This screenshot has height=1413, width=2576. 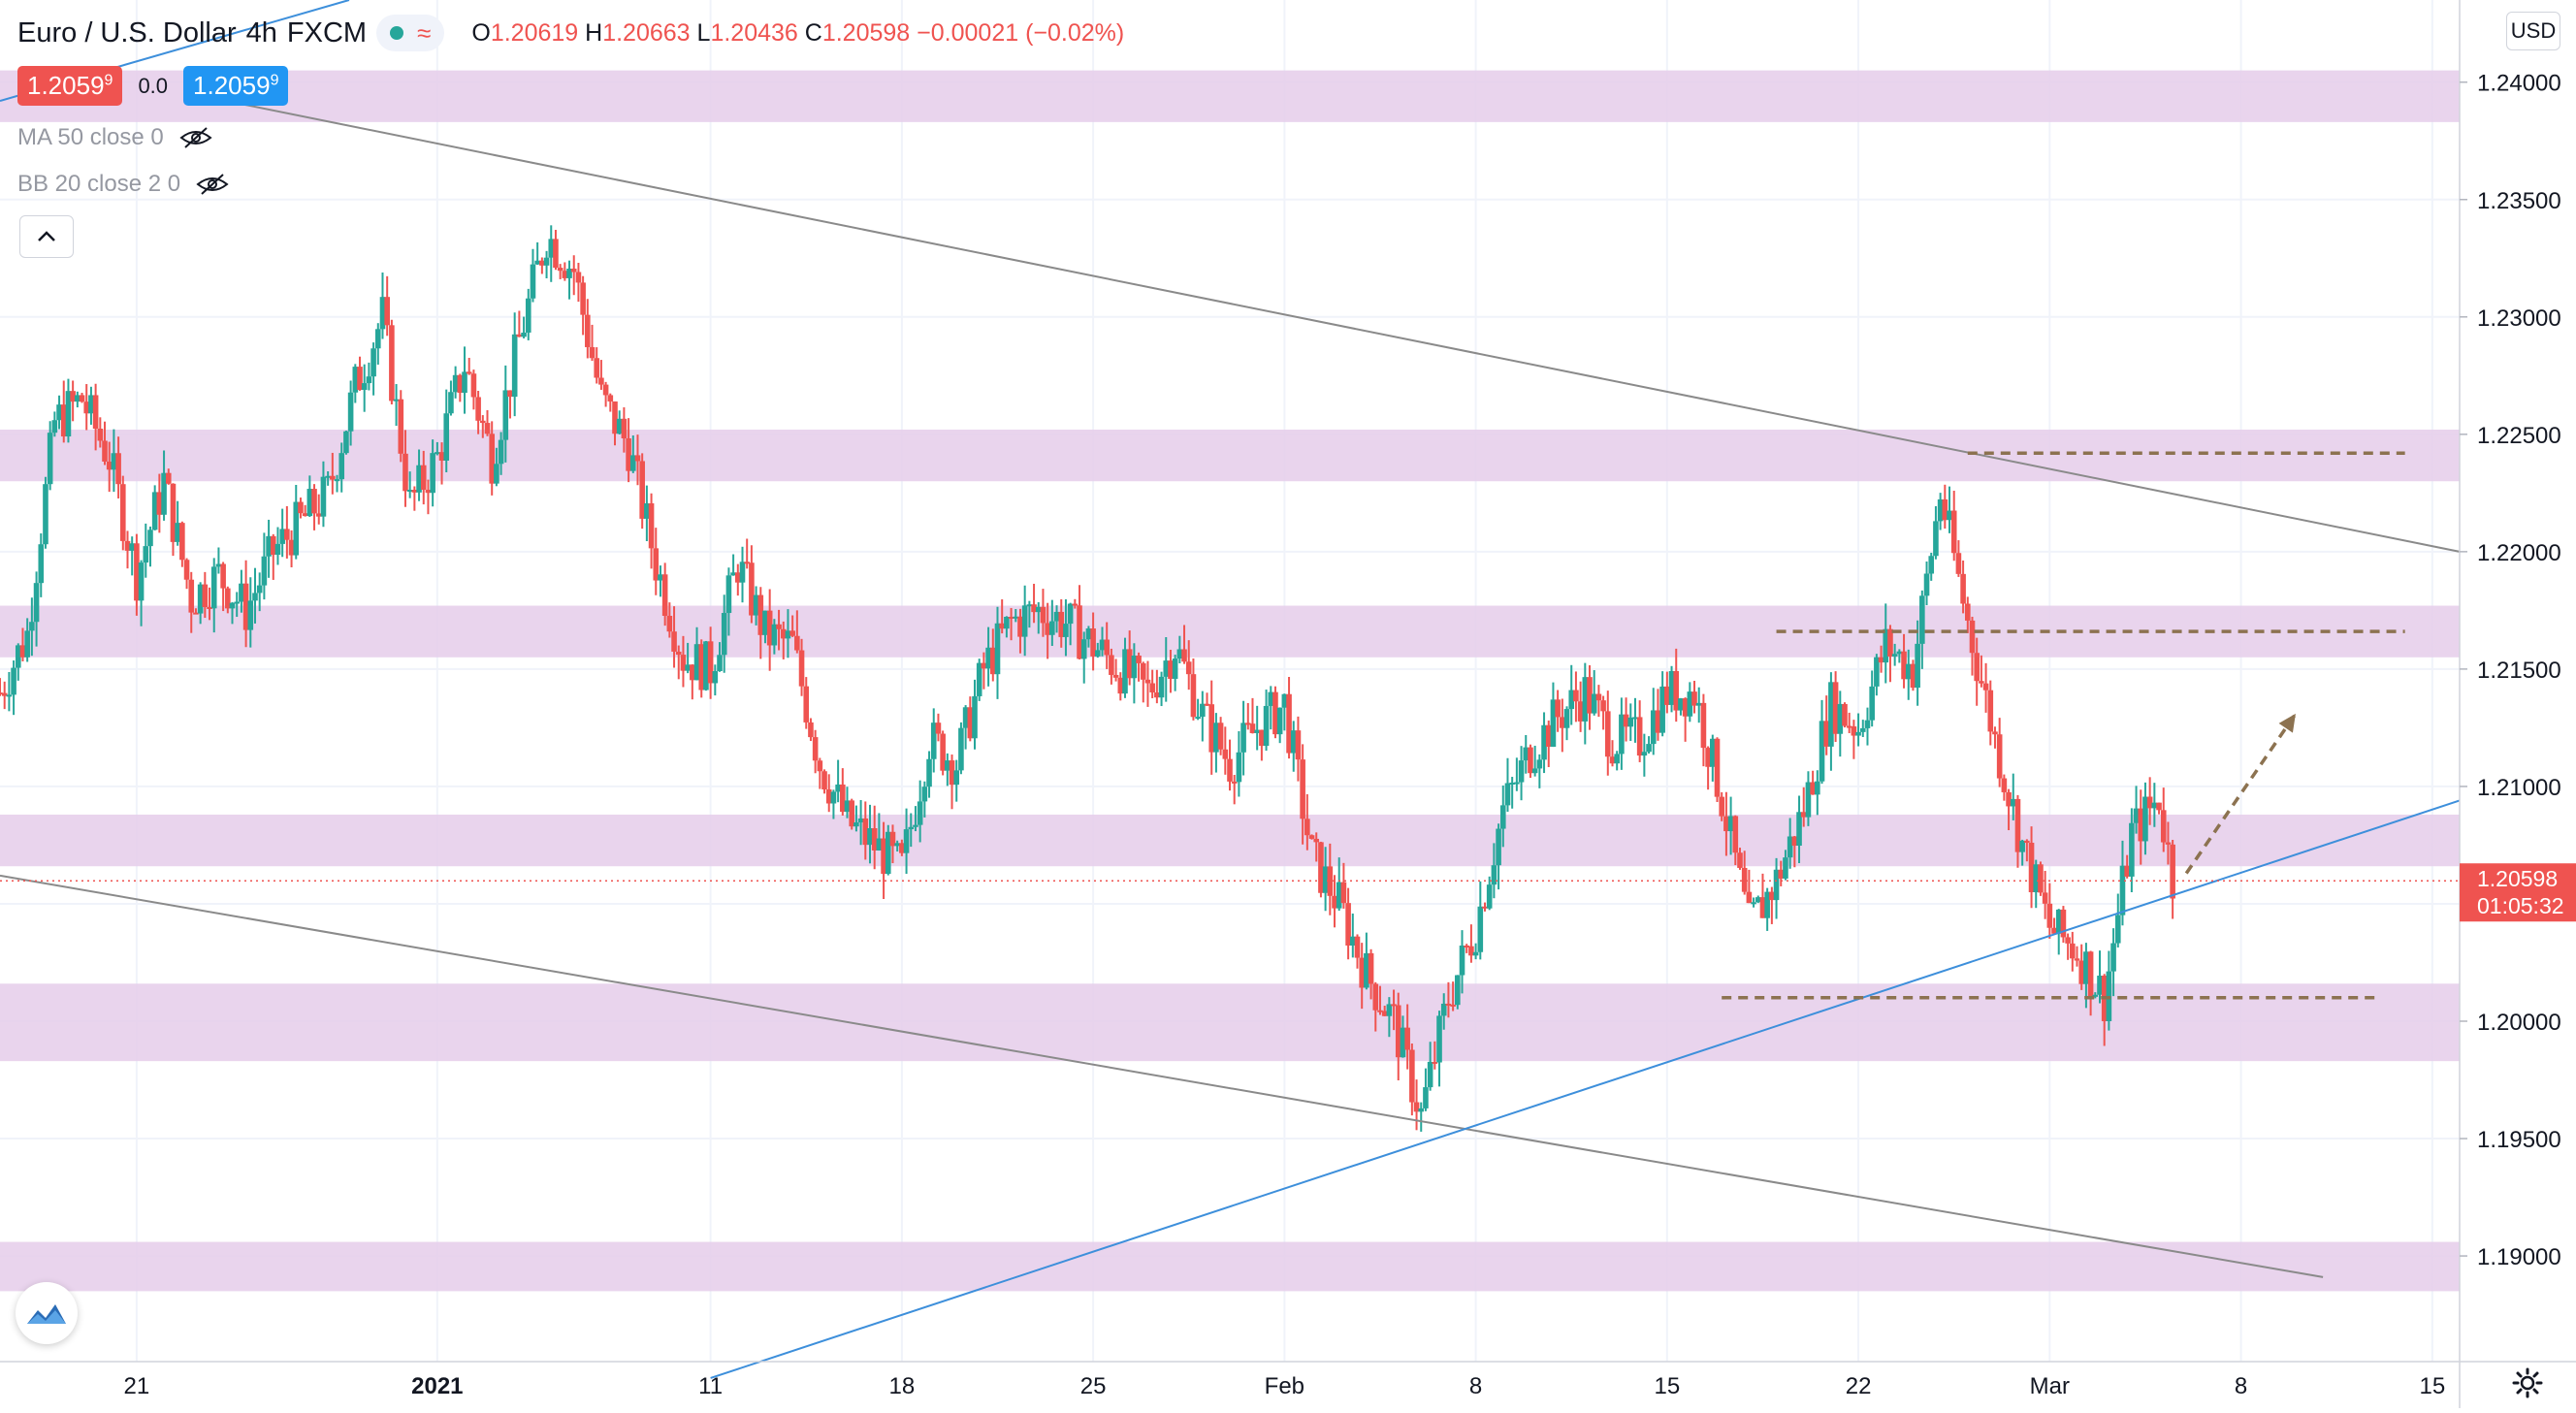 I want to click on market-open-icon, so click(x=397, y=33).